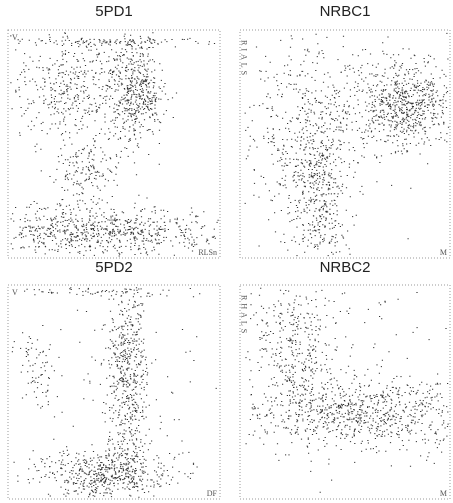  Describe the element at coordinates (345, 267) in the screenshot. I see `panel-title: NRBC2` at that location.